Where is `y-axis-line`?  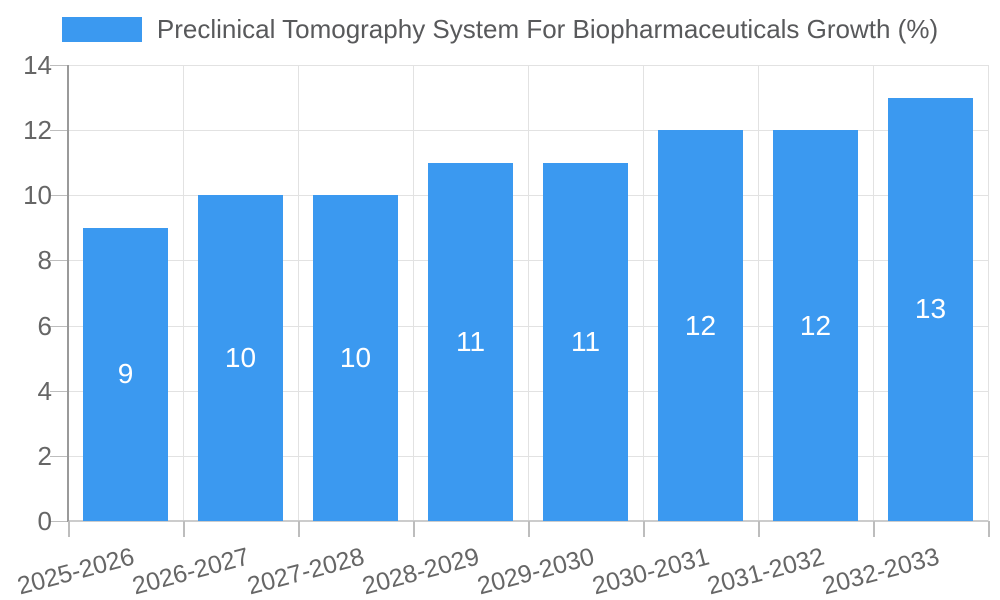
y-axis-line is located at coordinates (68, 293).